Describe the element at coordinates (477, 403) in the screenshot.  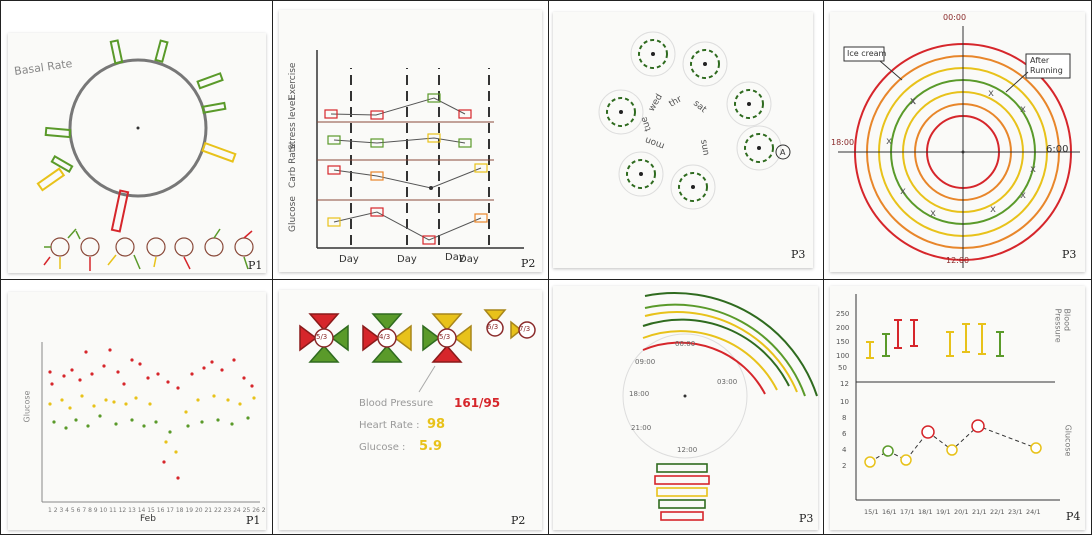
I see `bp-value: 161/95` at that location.